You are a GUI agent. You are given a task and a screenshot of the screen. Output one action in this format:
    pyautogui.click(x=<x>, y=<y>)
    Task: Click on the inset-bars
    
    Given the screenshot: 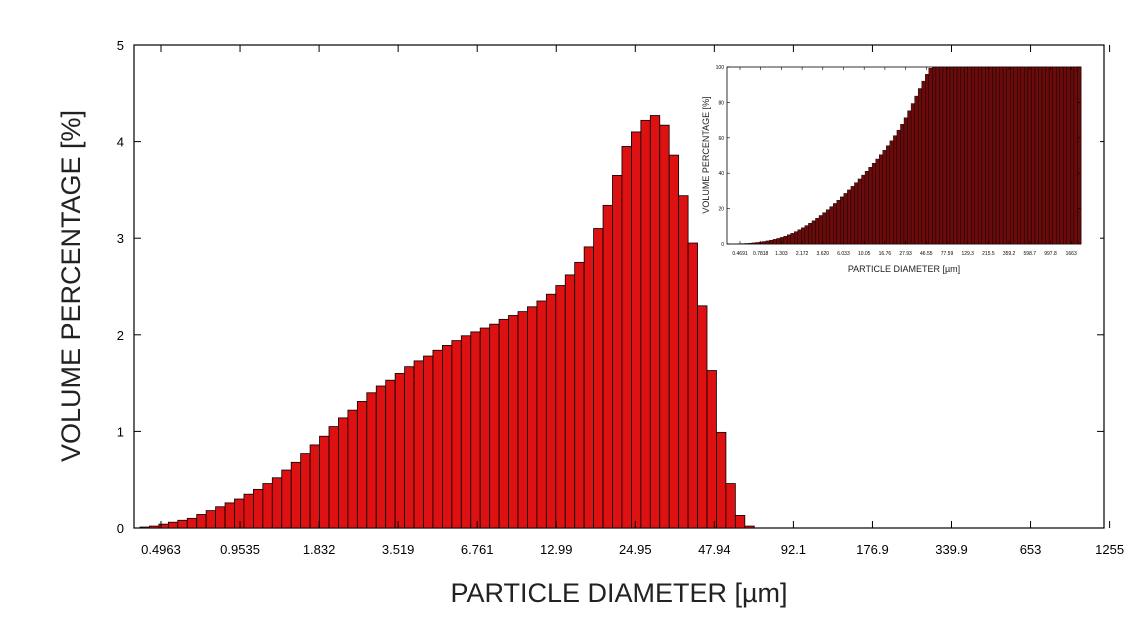 What is the action you would take?
    pyautogui.click(x=904, y=155)
    